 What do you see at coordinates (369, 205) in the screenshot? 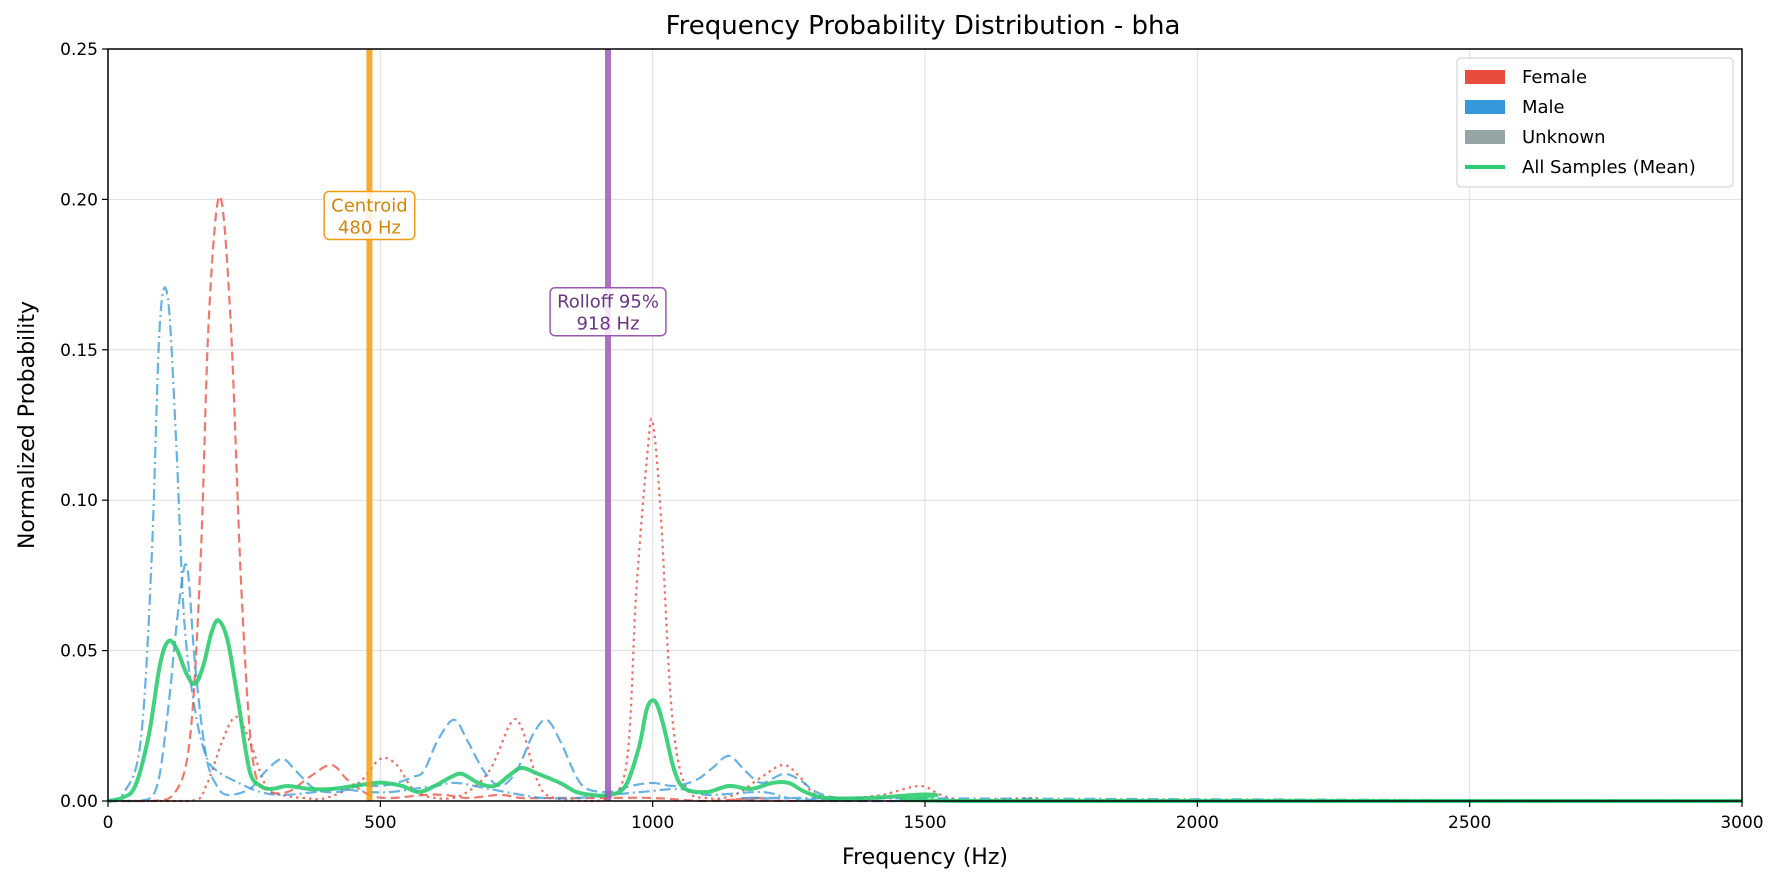
I see `centroid-annotation-label: Centroid` at bounding box center [369, 205].